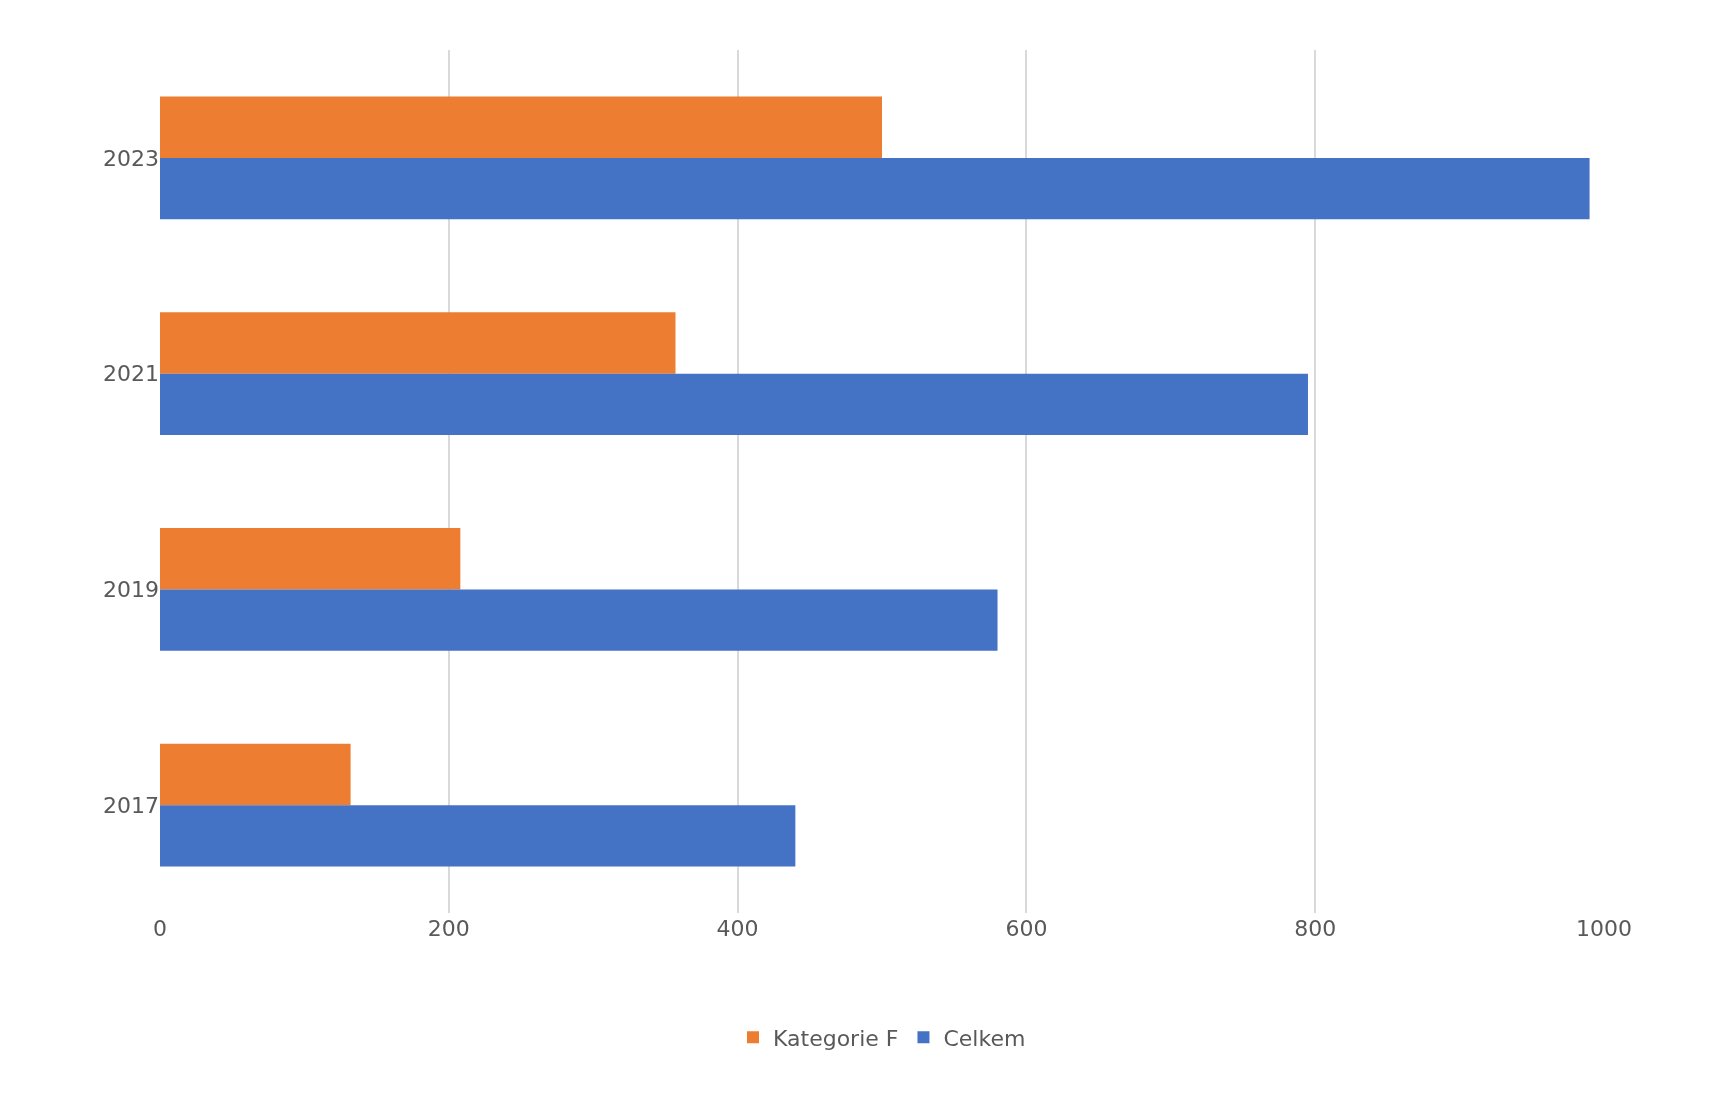 The image size is (1724, 1113). I want to click on y-tick-label: 2019, so click(131, 590).